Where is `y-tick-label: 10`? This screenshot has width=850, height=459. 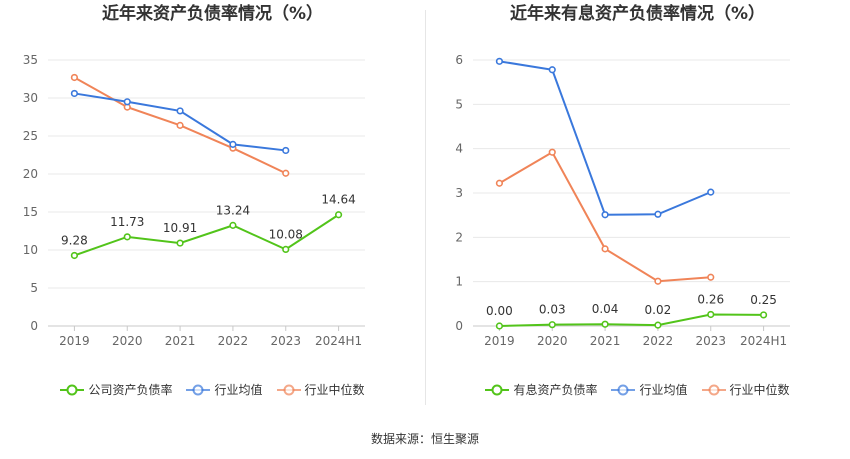
y-tick-label: 10 is located at coordinates (30, 250).